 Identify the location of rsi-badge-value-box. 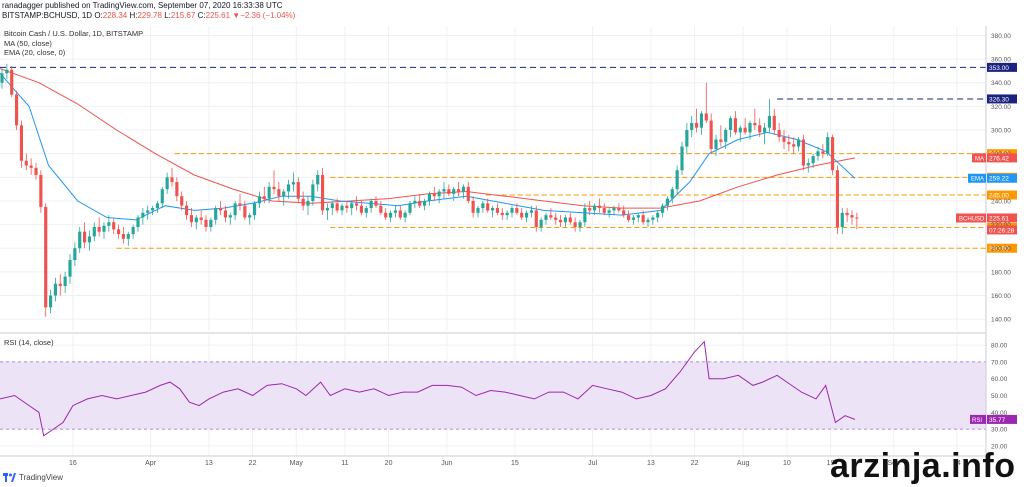
(1002, 419).